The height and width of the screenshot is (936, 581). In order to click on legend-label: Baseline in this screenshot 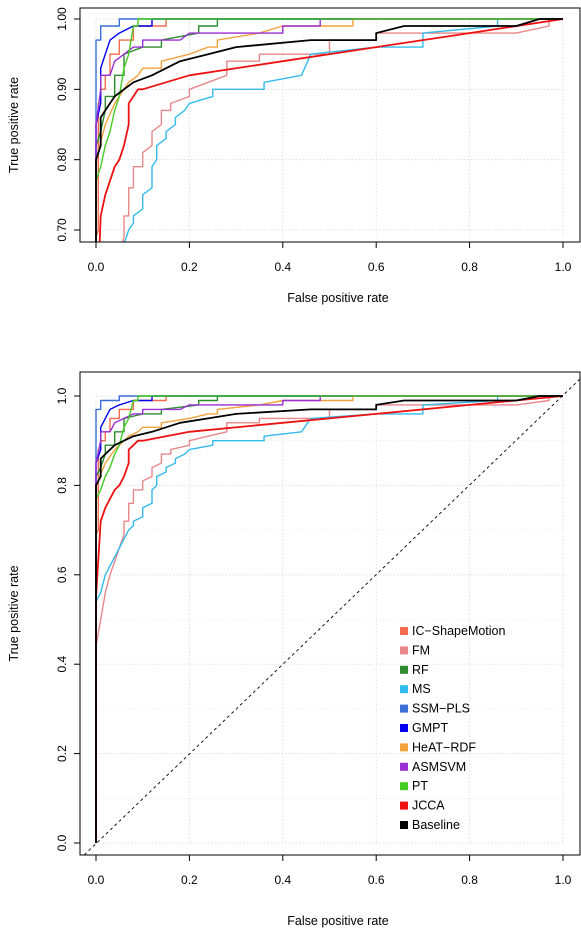, I will do `click(436, 825)`.